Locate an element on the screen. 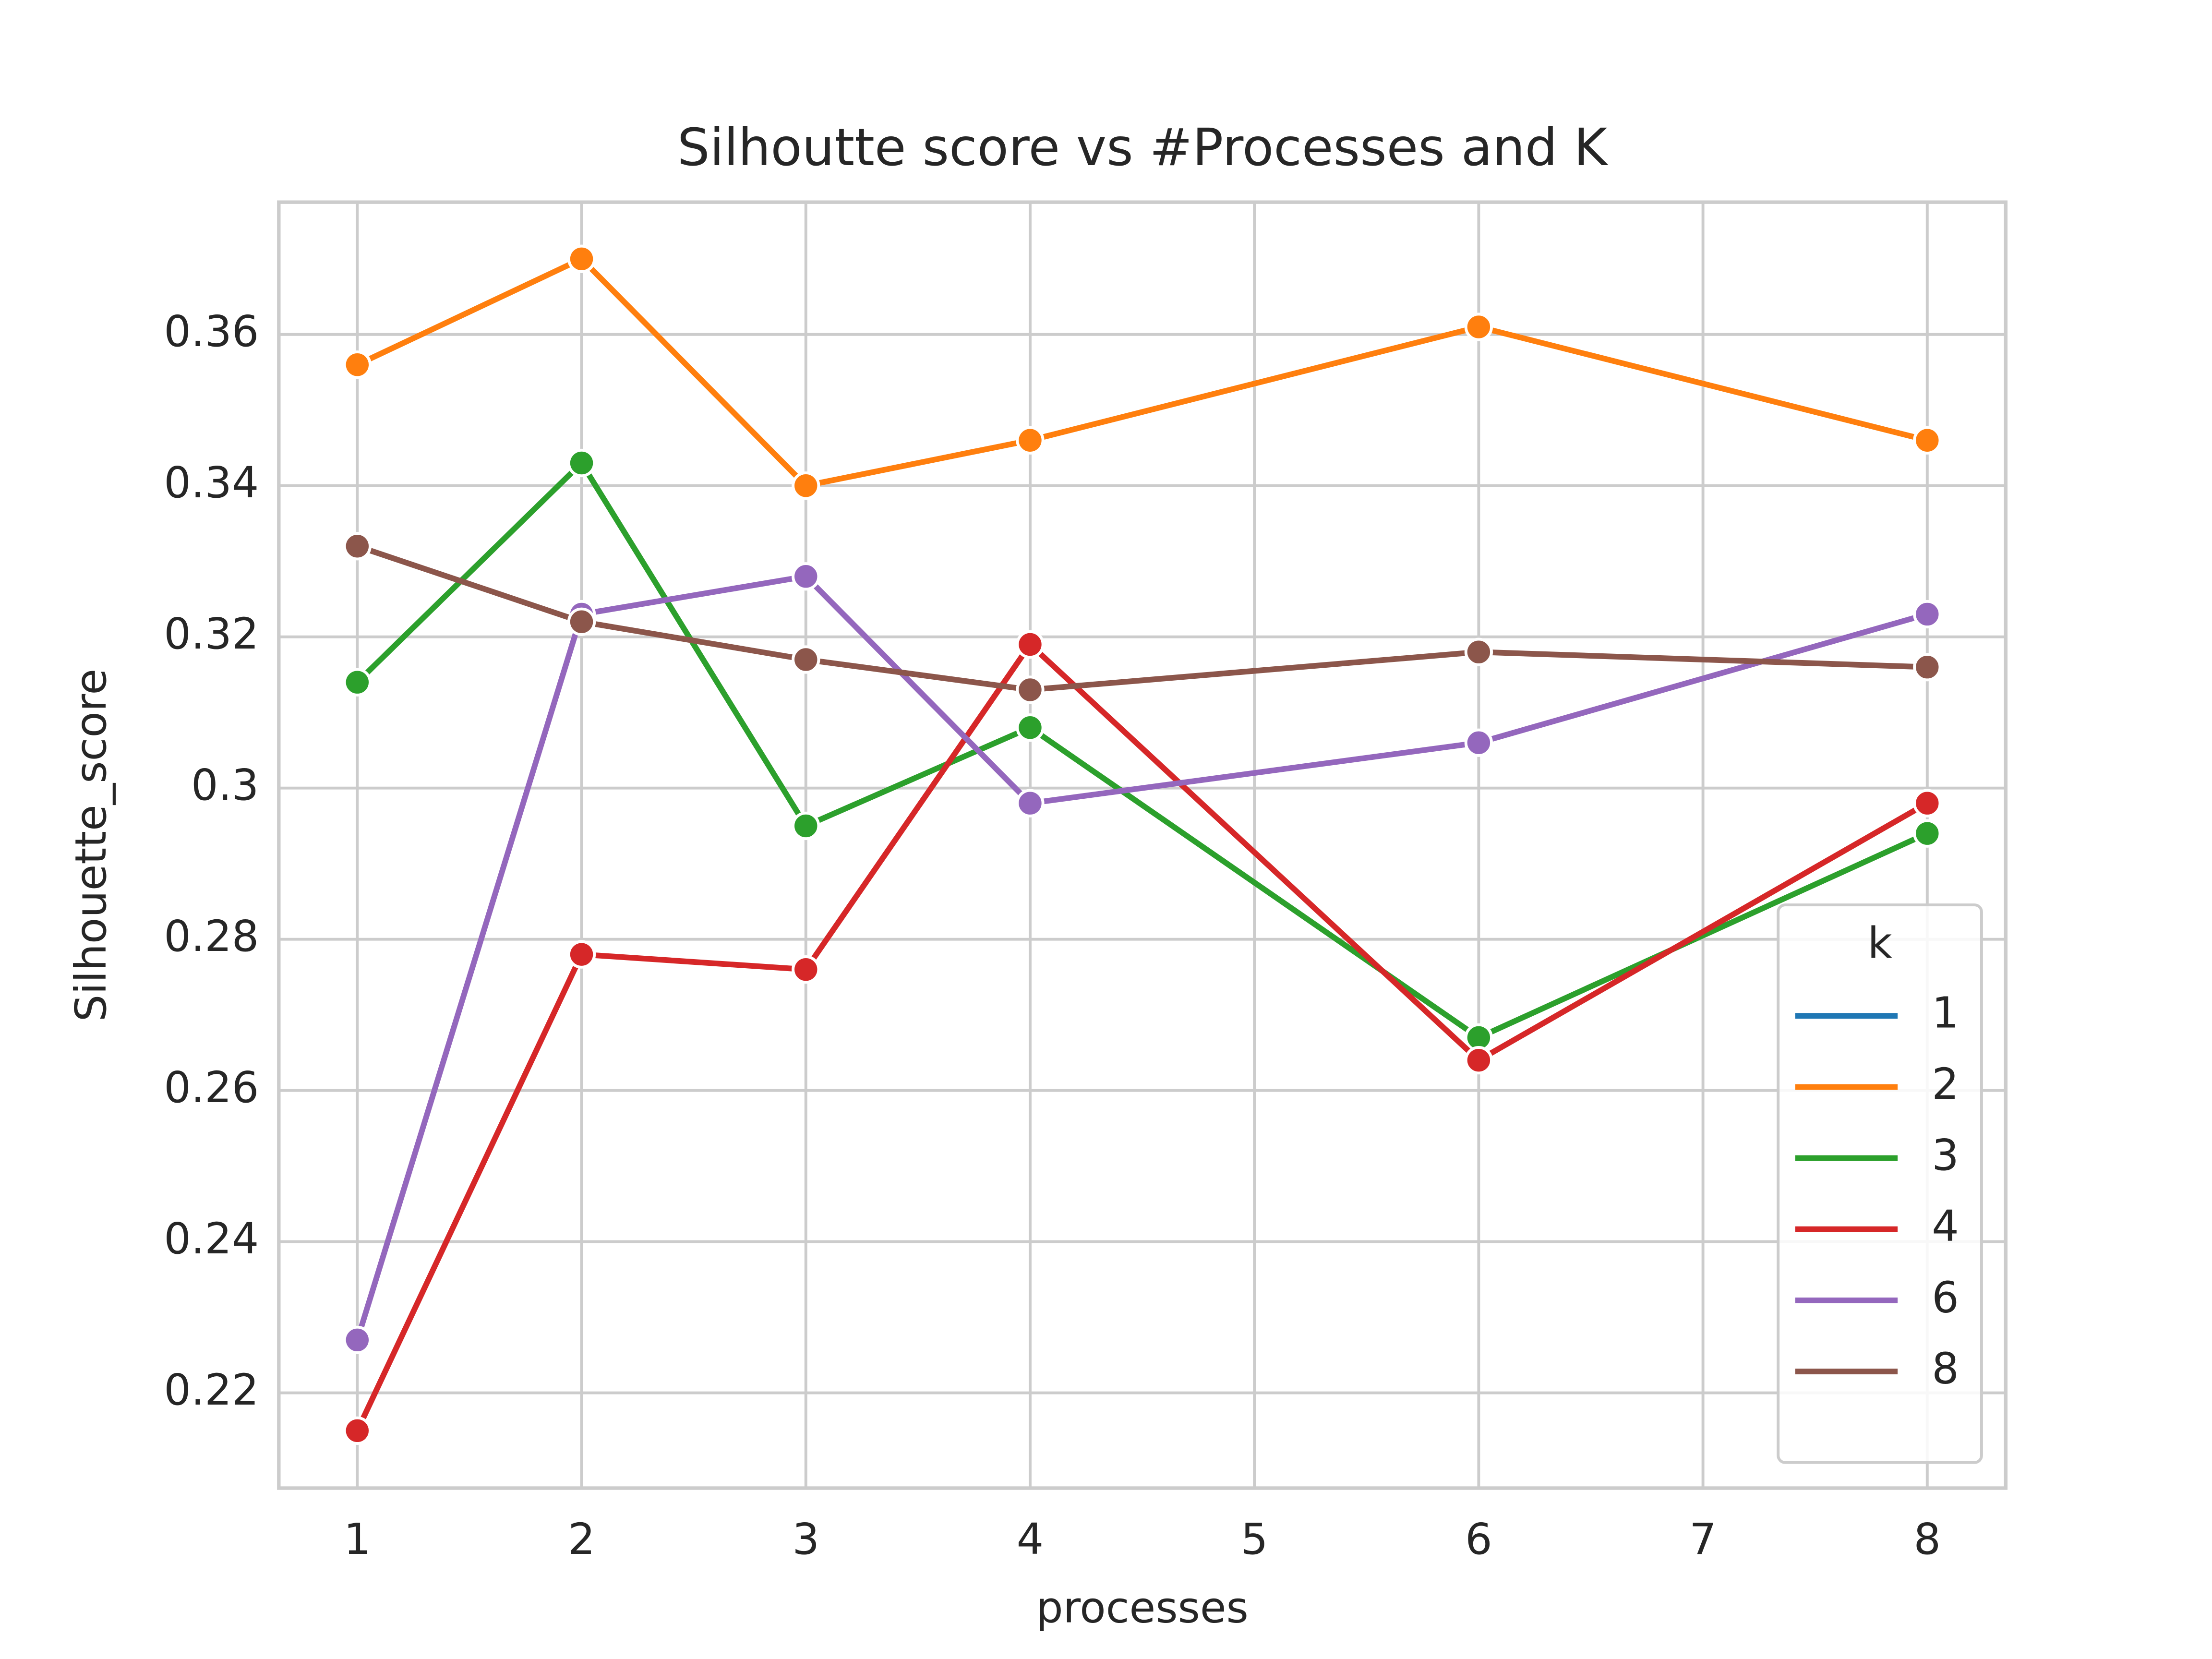  y-tick-label: 0.3 is located at coordinates (225, 785).